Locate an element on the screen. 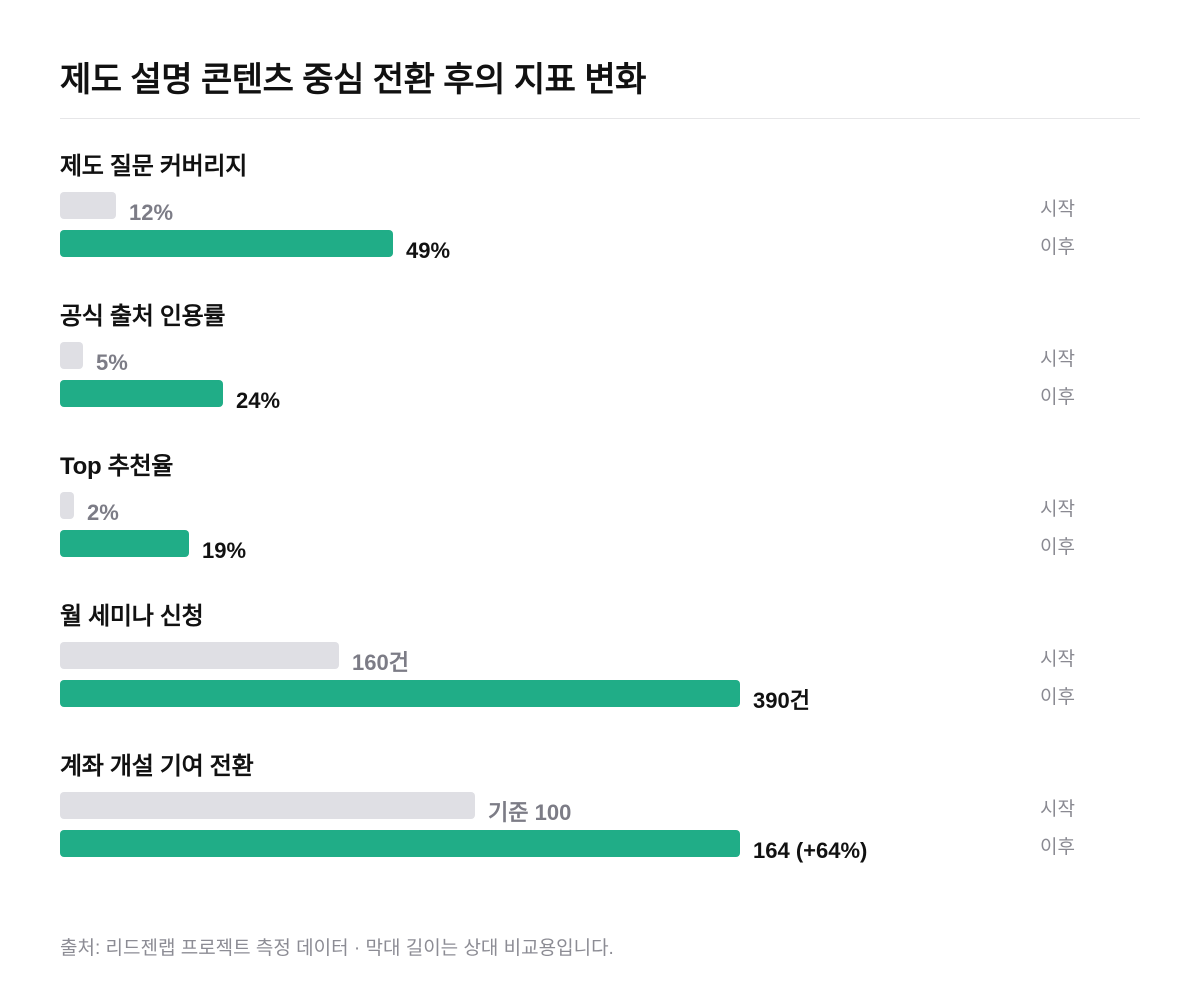 Image resolution: width=1200 pixels, height=990 pixels. after-value-label: 19% is located at coordinates (224, 550).